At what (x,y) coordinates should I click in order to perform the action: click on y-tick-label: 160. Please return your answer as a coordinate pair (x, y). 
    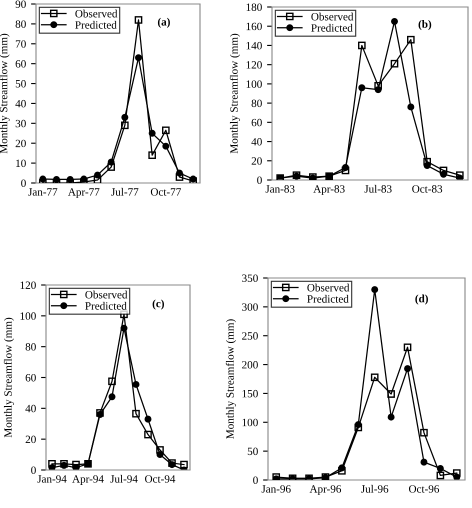
    Looking at the image, I should click on (254, 26).